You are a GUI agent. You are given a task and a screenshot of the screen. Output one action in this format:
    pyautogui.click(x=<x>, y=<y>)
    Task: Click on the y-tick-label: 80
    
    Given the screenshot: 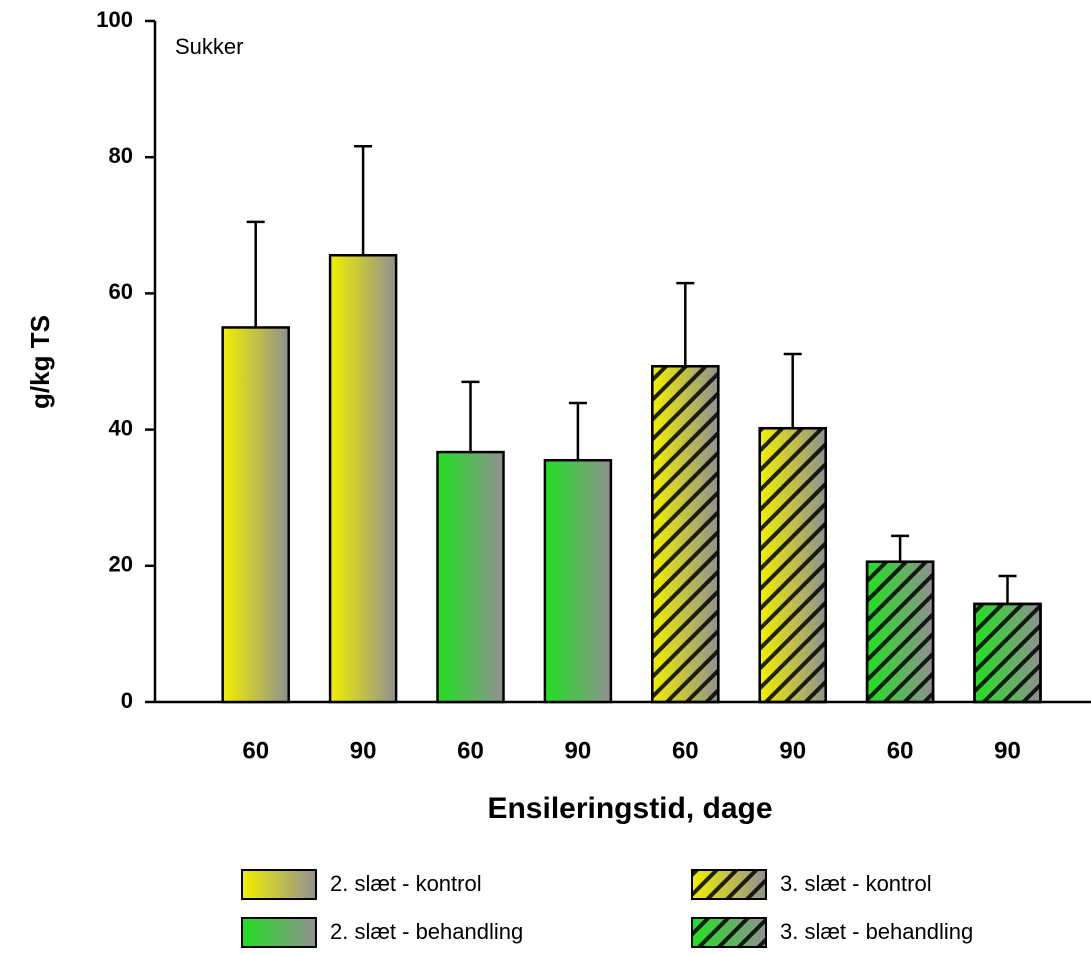 What is the action you would take?
    pyautogui.click(x=121, y=155)
    